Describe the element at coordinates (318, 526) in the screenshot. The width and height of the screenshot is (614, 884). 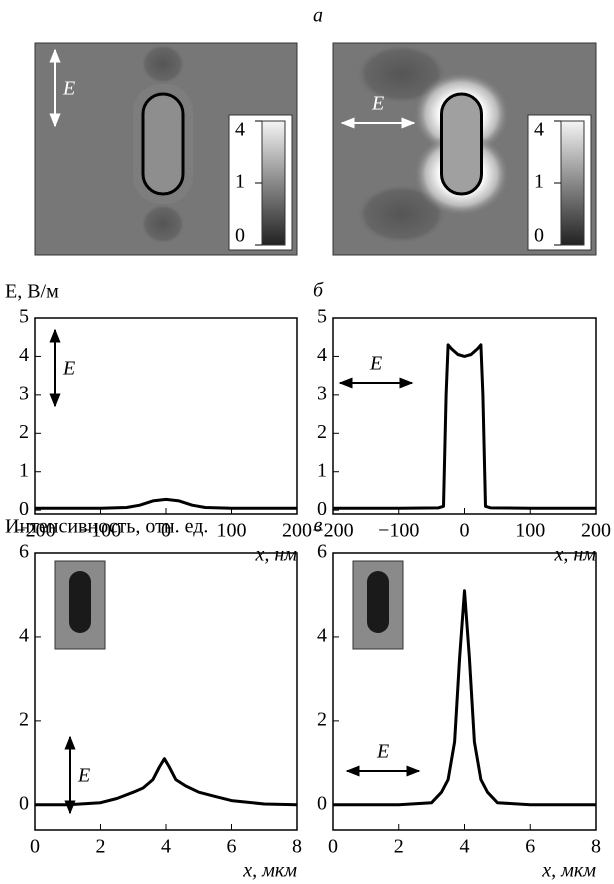
I see `panel-label: в` at that location.